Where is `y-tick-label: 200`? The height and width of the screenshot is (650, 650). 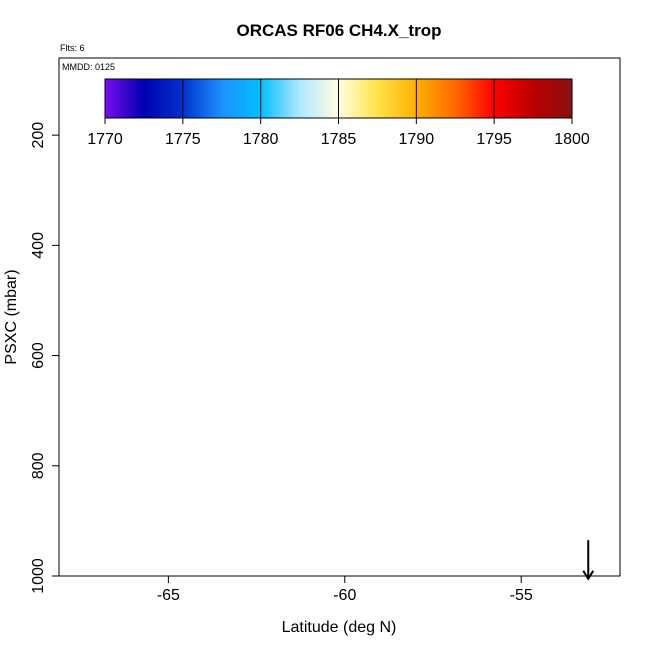
y-tick-label: 200 is located at coordinates (38, 135).